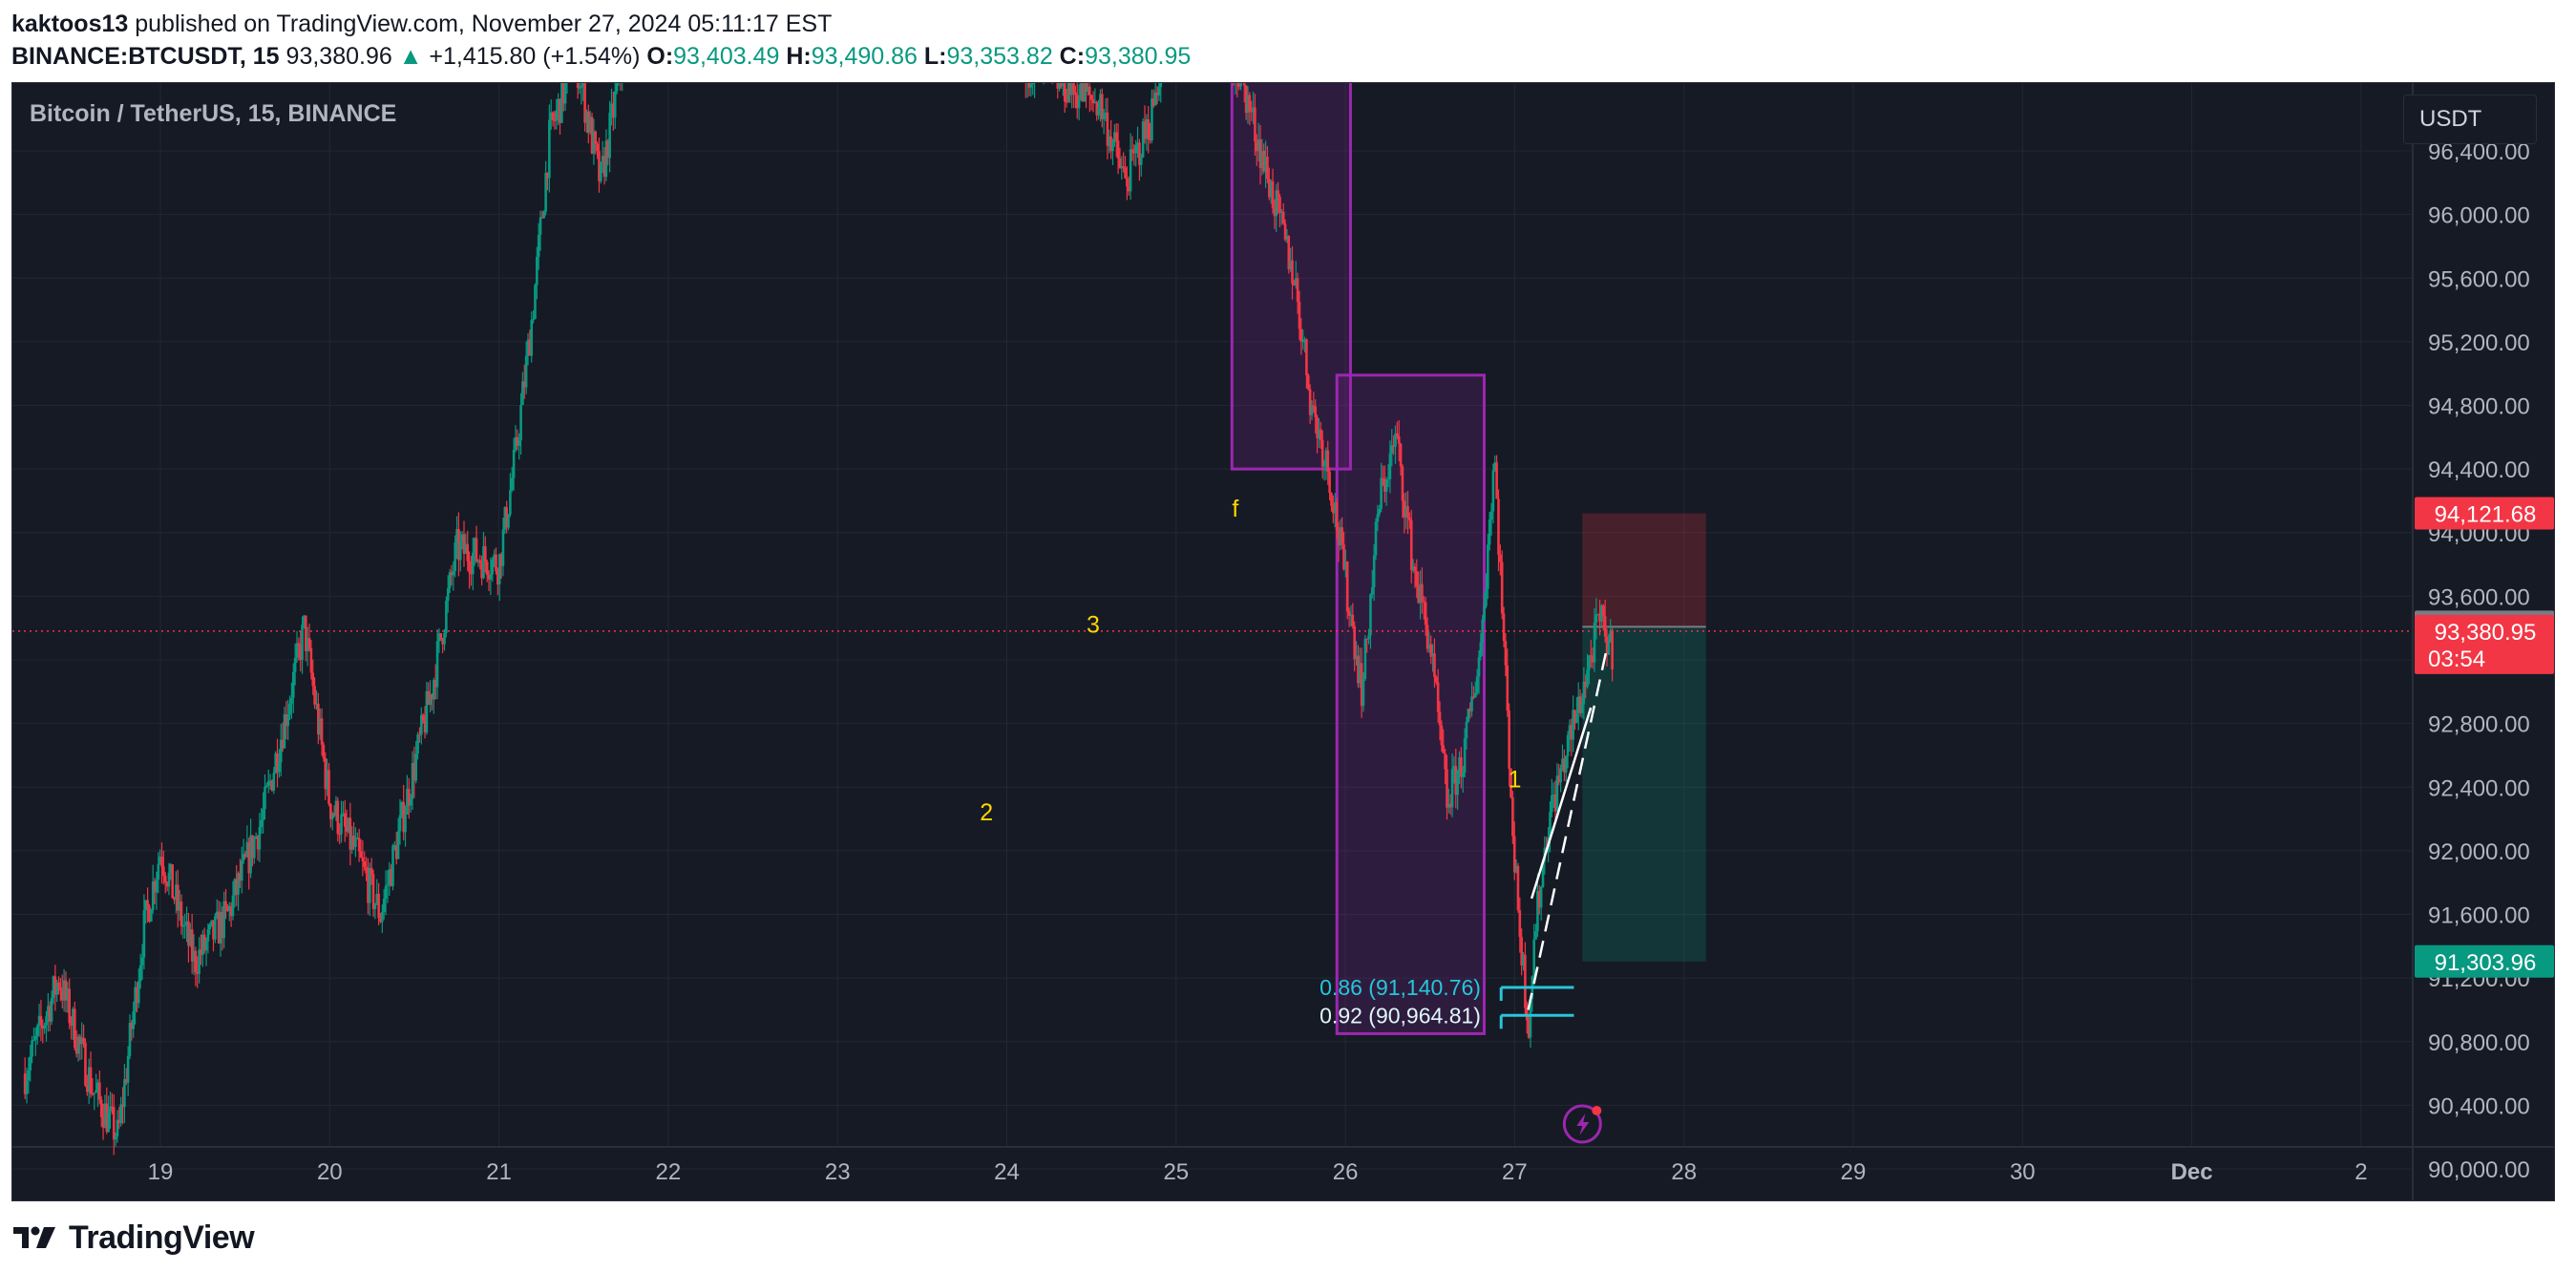 The height and width of the screenshot is (1272, 2576). I want to click on x-tick-label: 30, so click(2023, 1172).